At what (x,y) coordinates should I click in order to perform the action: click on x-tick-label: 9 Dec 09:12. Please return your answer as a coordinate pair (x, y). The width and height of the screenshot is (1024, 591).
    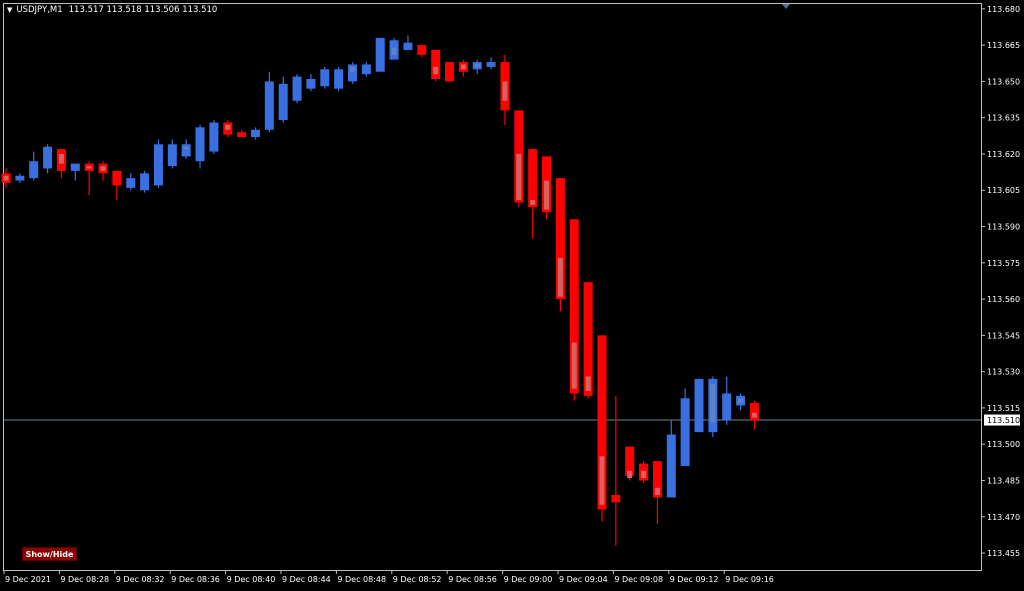
    Looking at the image, I should click on (694, 579).